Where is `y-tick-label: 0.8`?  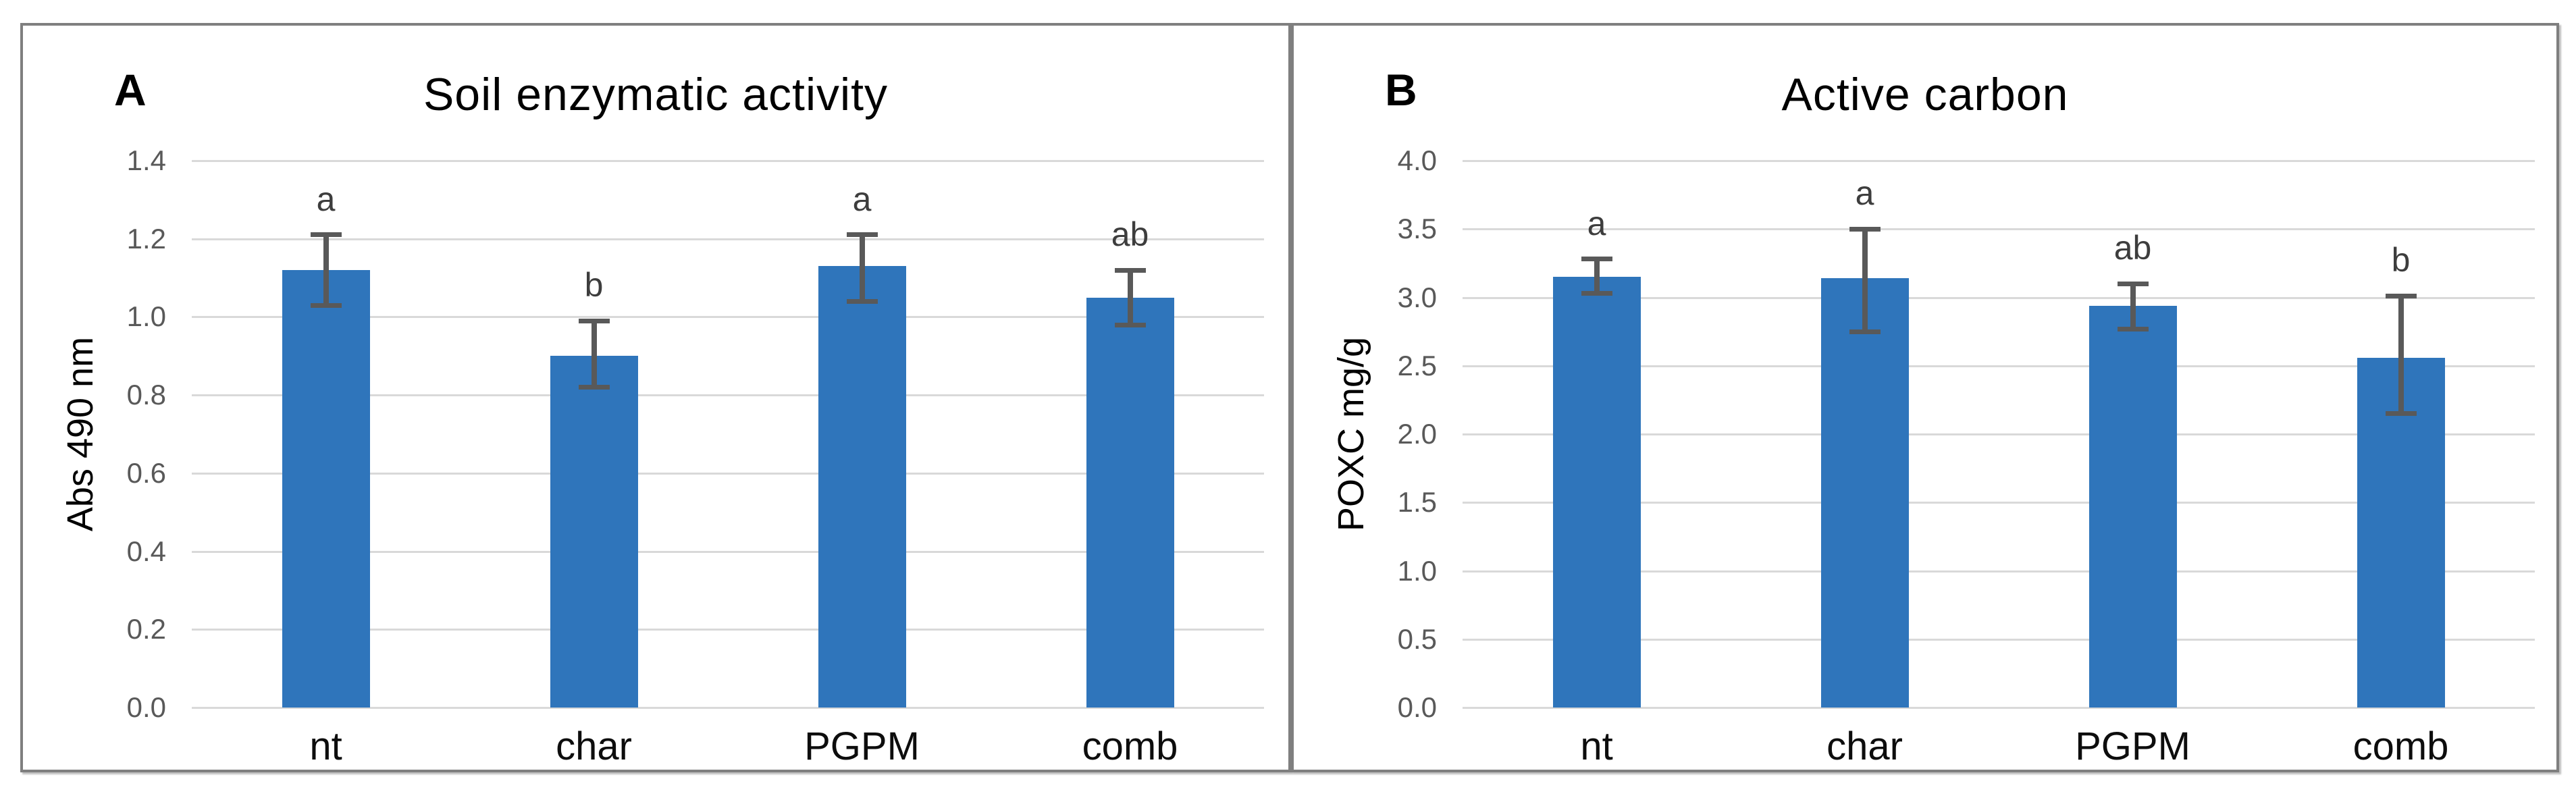 y-tick-label: 0.8 is located at coordinates (146, 395).